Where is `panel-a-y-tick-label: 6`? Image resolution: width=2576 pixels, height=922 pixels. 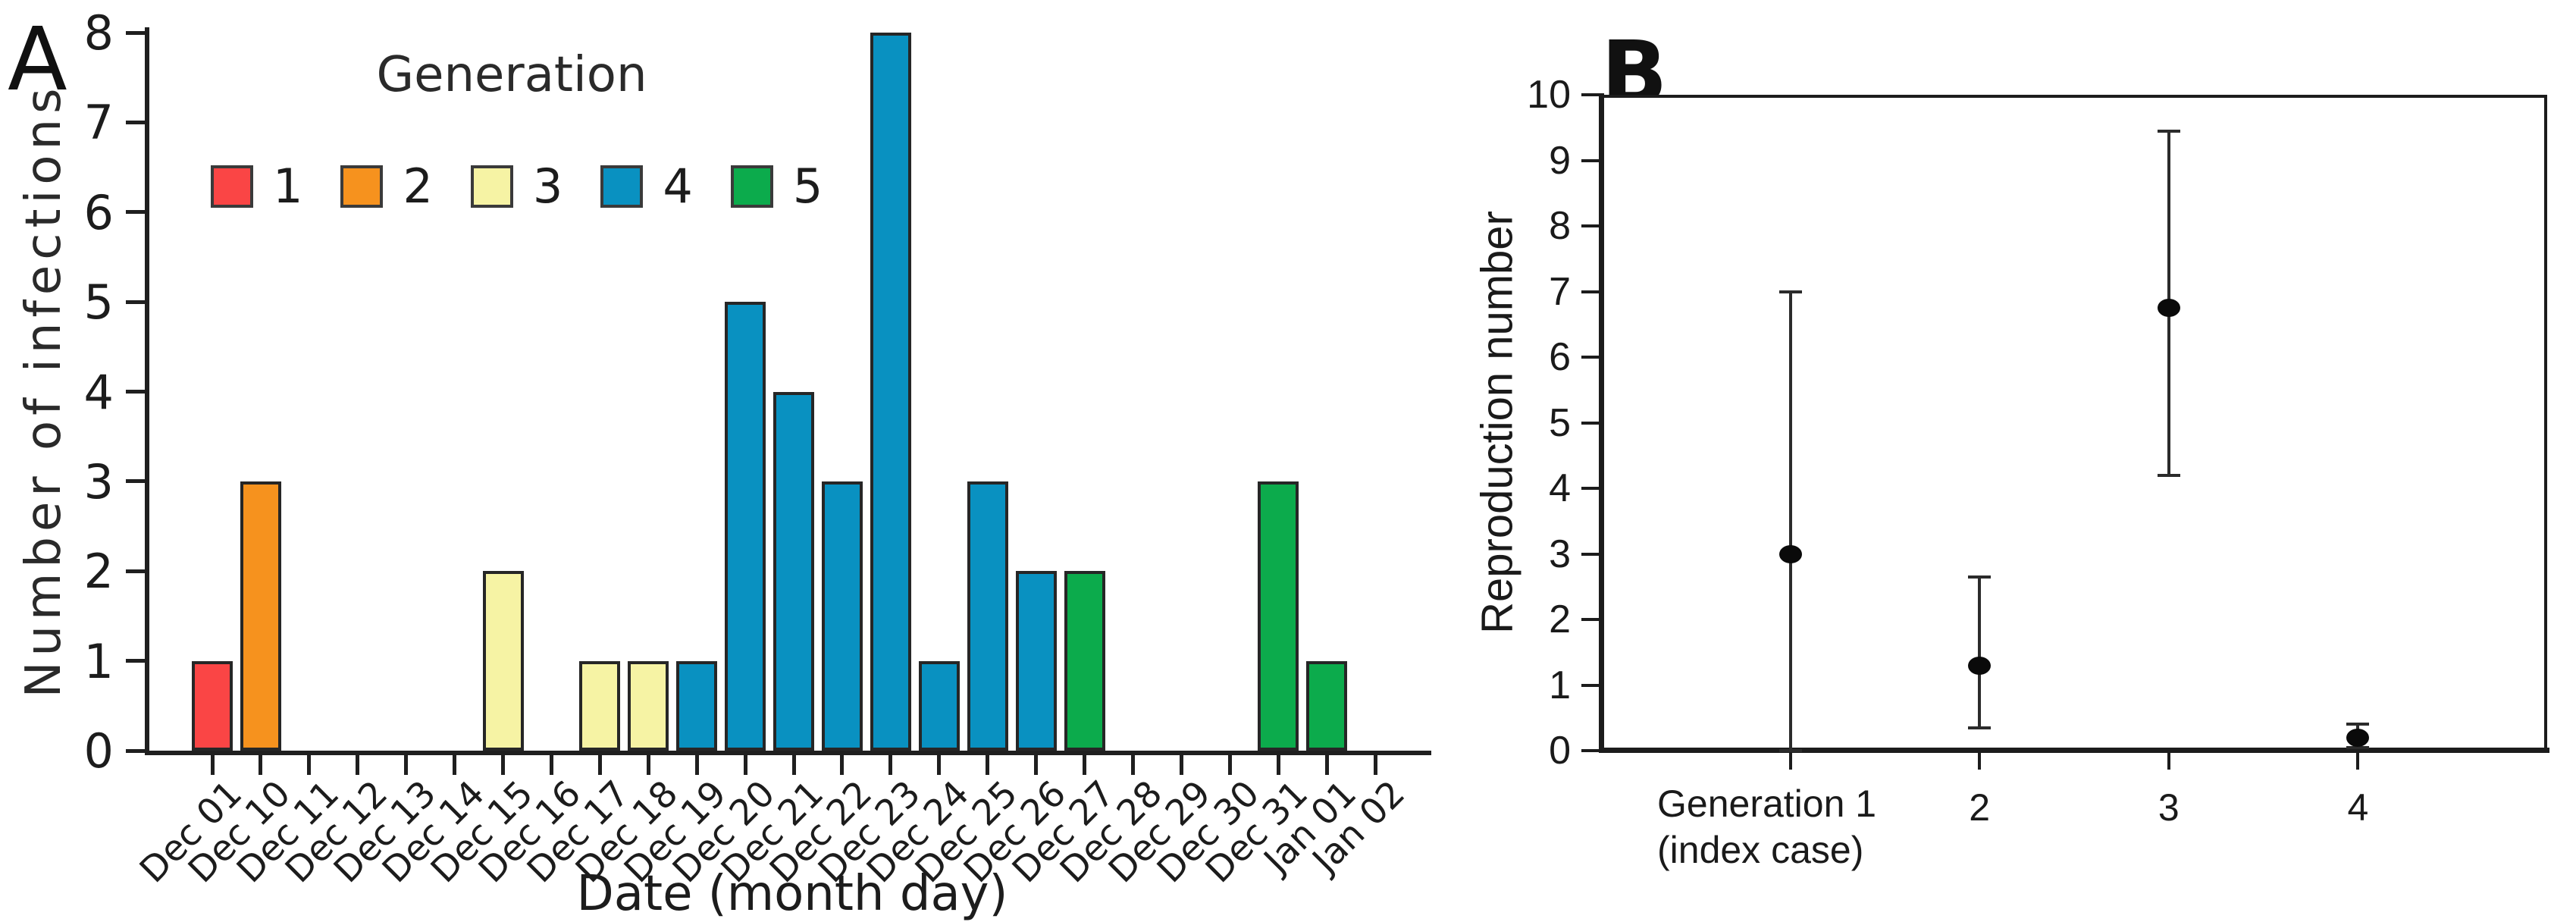
panel-a-y-tick-label: 6 is located at coordinates (99, 212).